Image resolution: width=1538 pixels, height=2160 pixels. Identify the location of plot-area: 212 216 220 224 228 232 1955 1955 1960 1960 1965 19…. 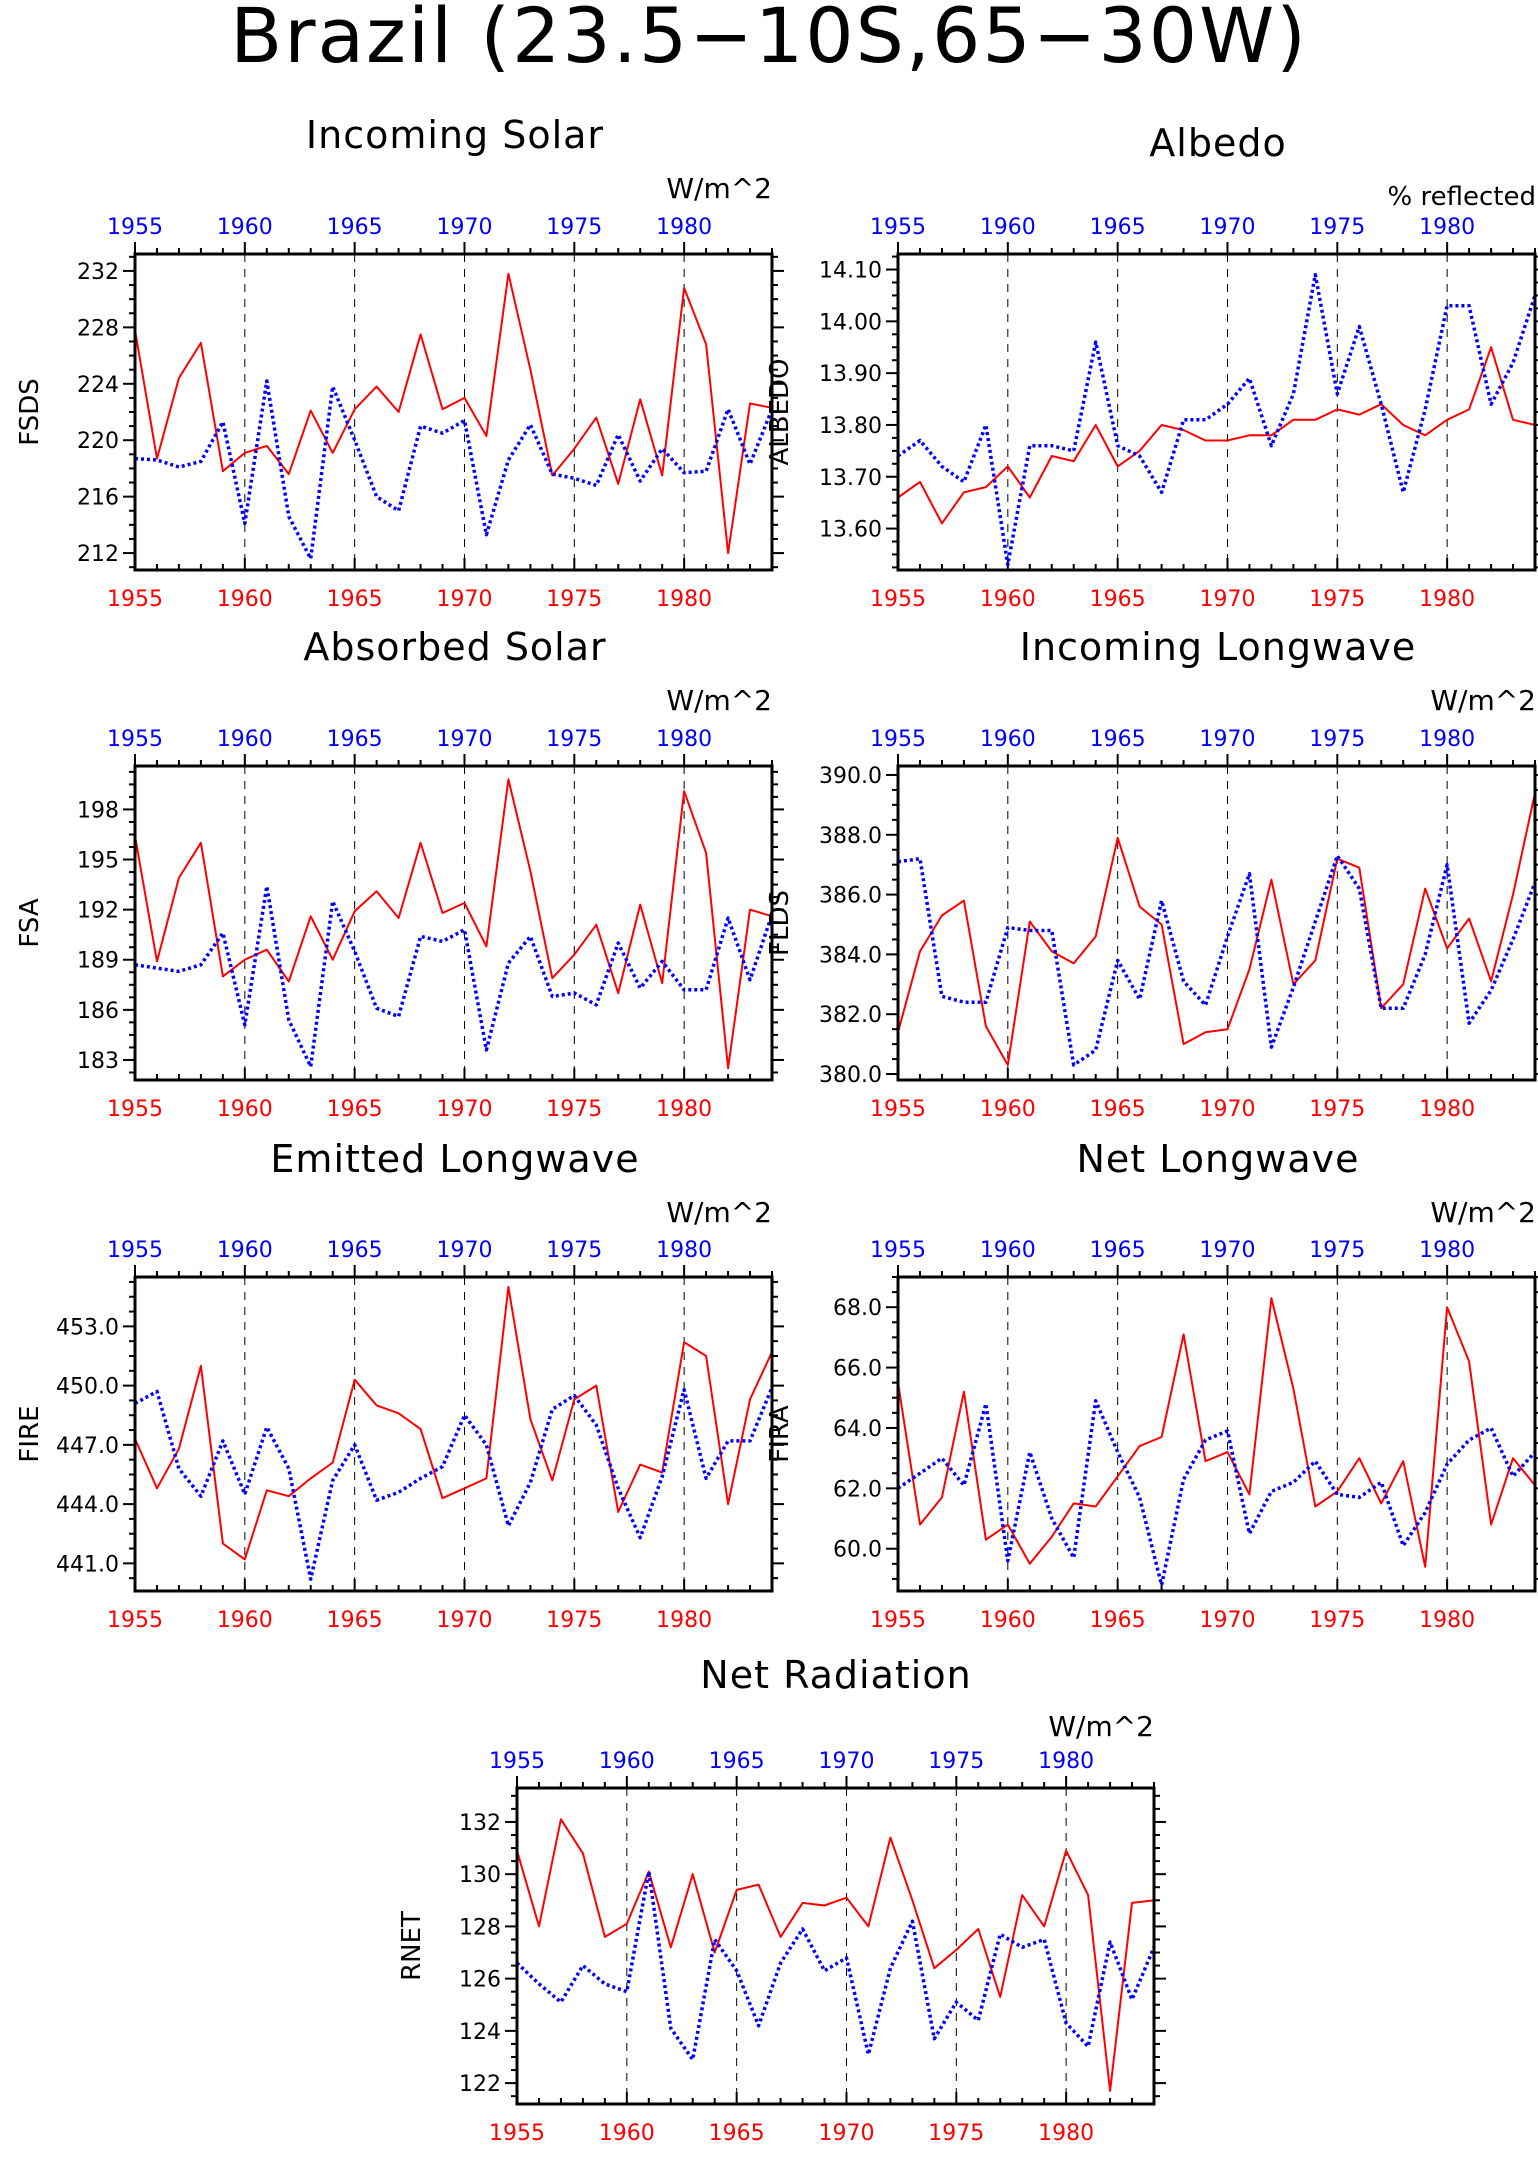
(430, 413).